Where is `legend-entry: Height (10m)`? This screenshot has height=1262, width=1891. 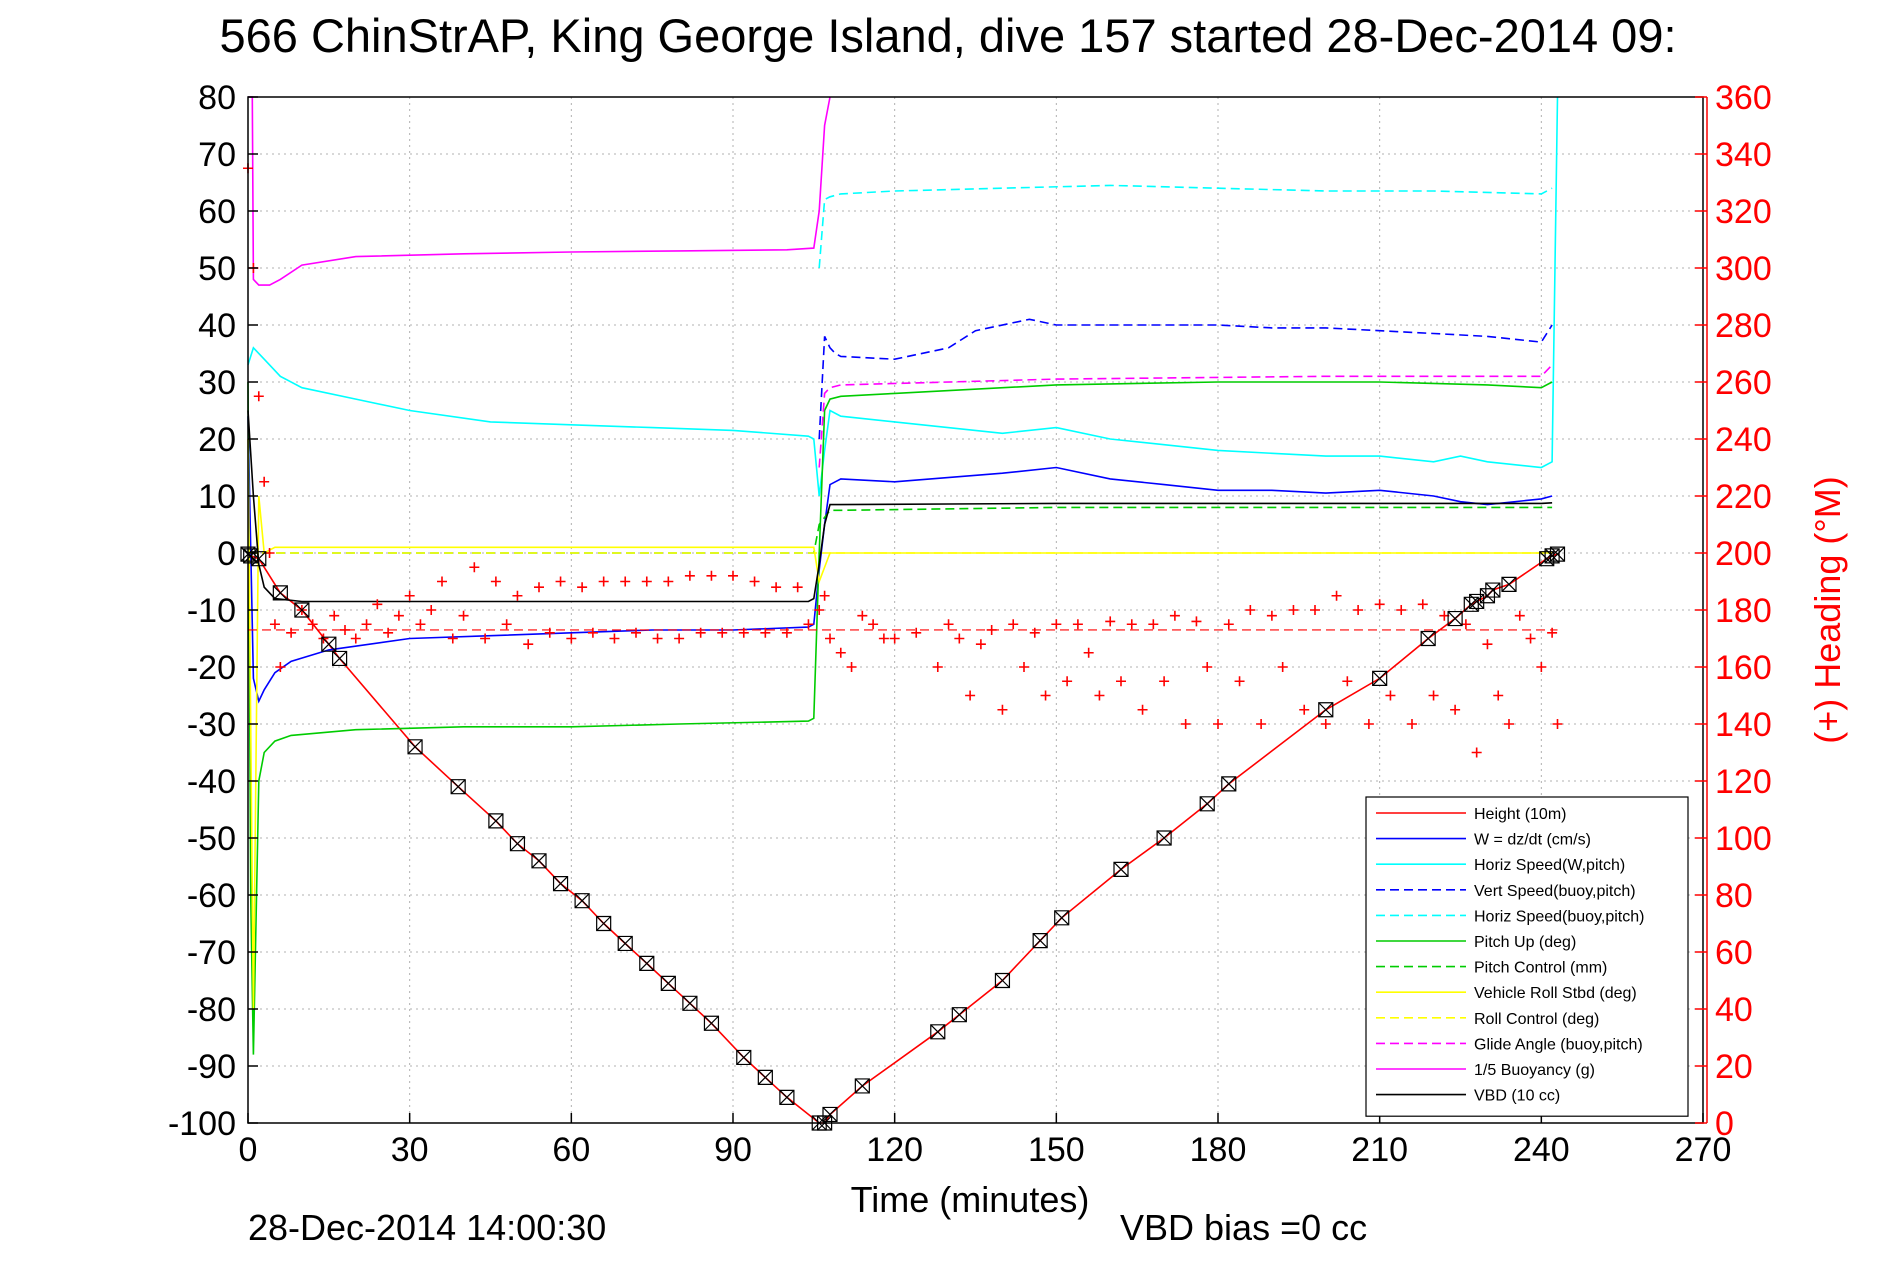 legend-entry: Height (10m) is located at coordinates (1520, 814).